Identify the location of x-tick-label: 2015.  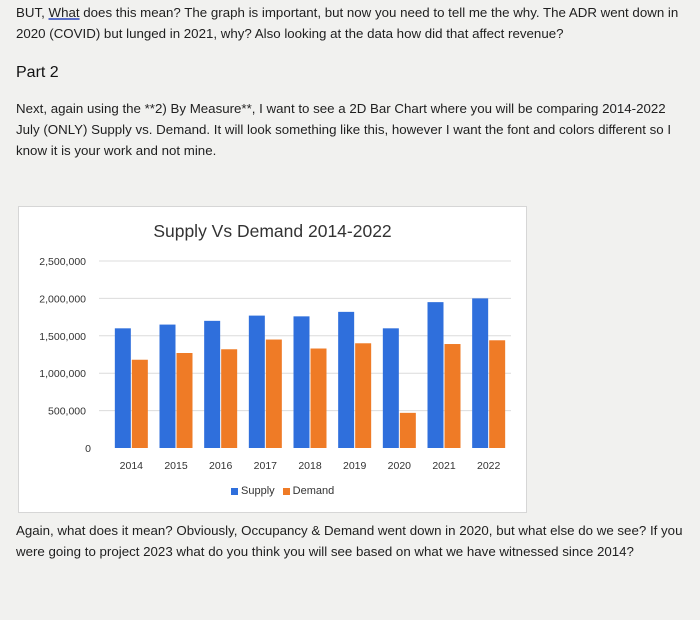
(176, 466).